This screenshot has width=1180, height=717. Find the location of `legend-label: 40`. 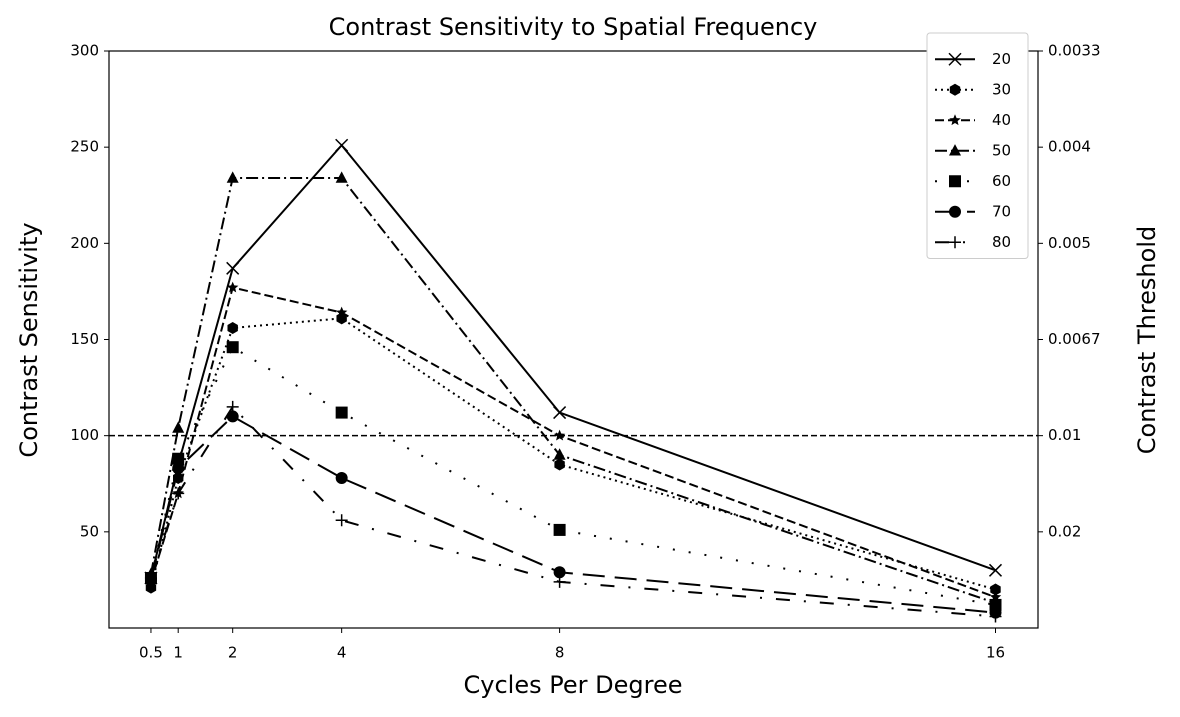

legend-label: 40 is located at coordinates (1001, 120).